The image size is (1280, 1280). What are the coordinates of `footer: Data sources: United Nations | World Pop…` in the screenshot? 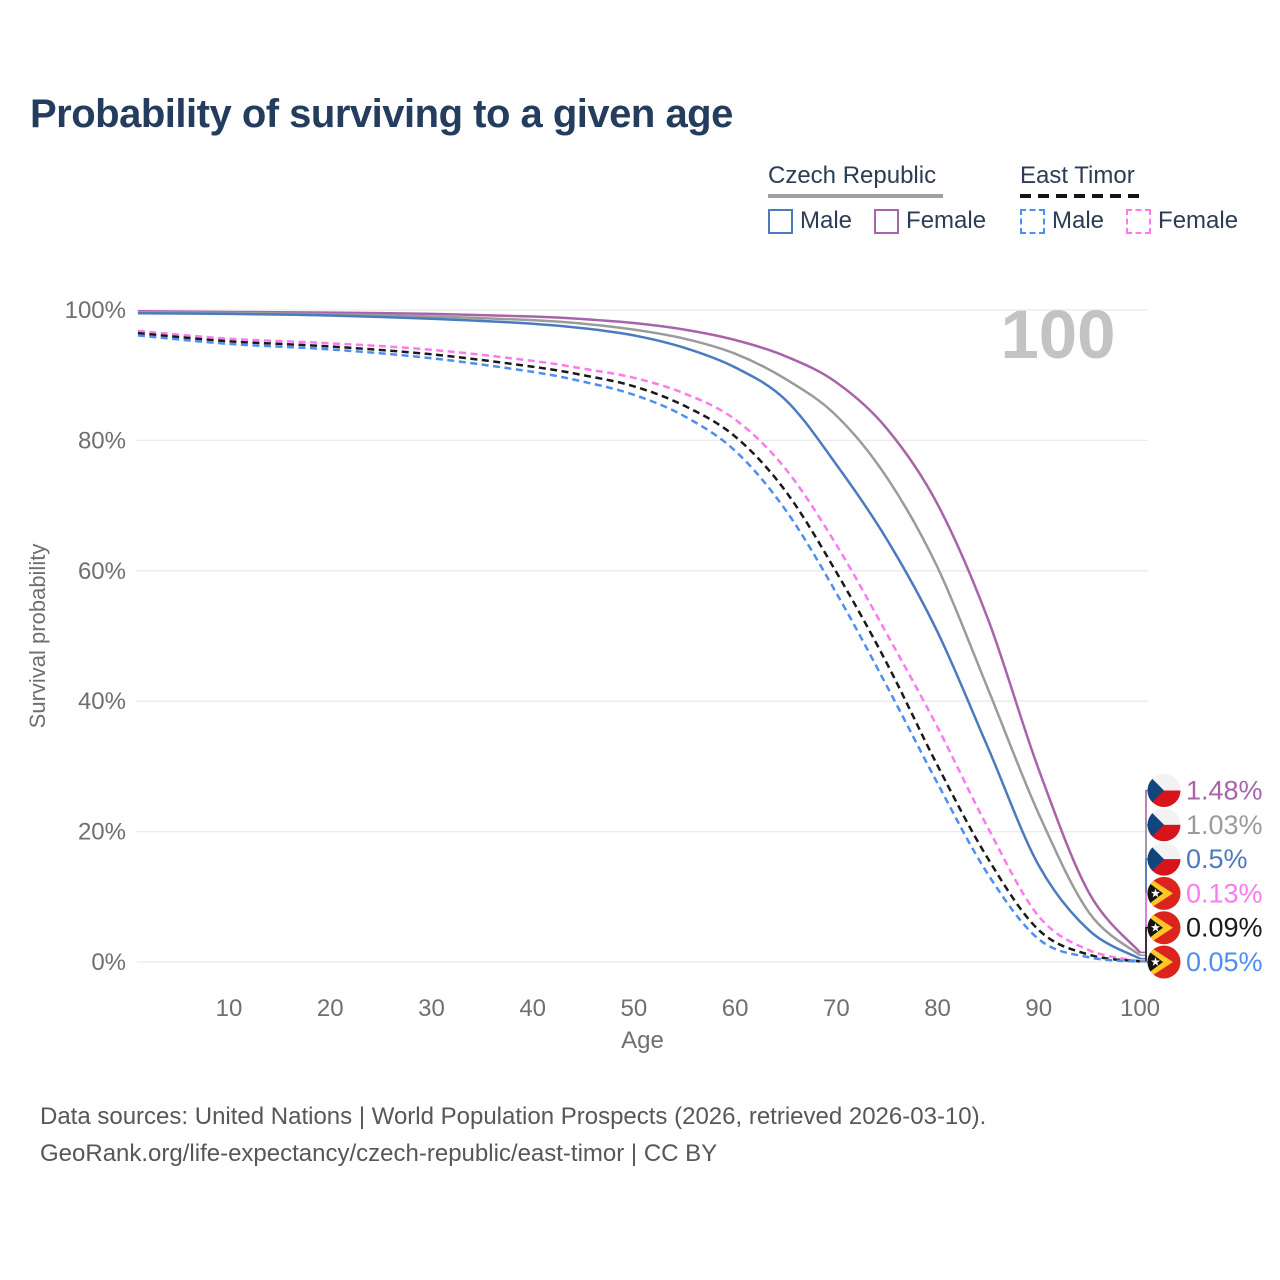 It's located at (513, 1135).